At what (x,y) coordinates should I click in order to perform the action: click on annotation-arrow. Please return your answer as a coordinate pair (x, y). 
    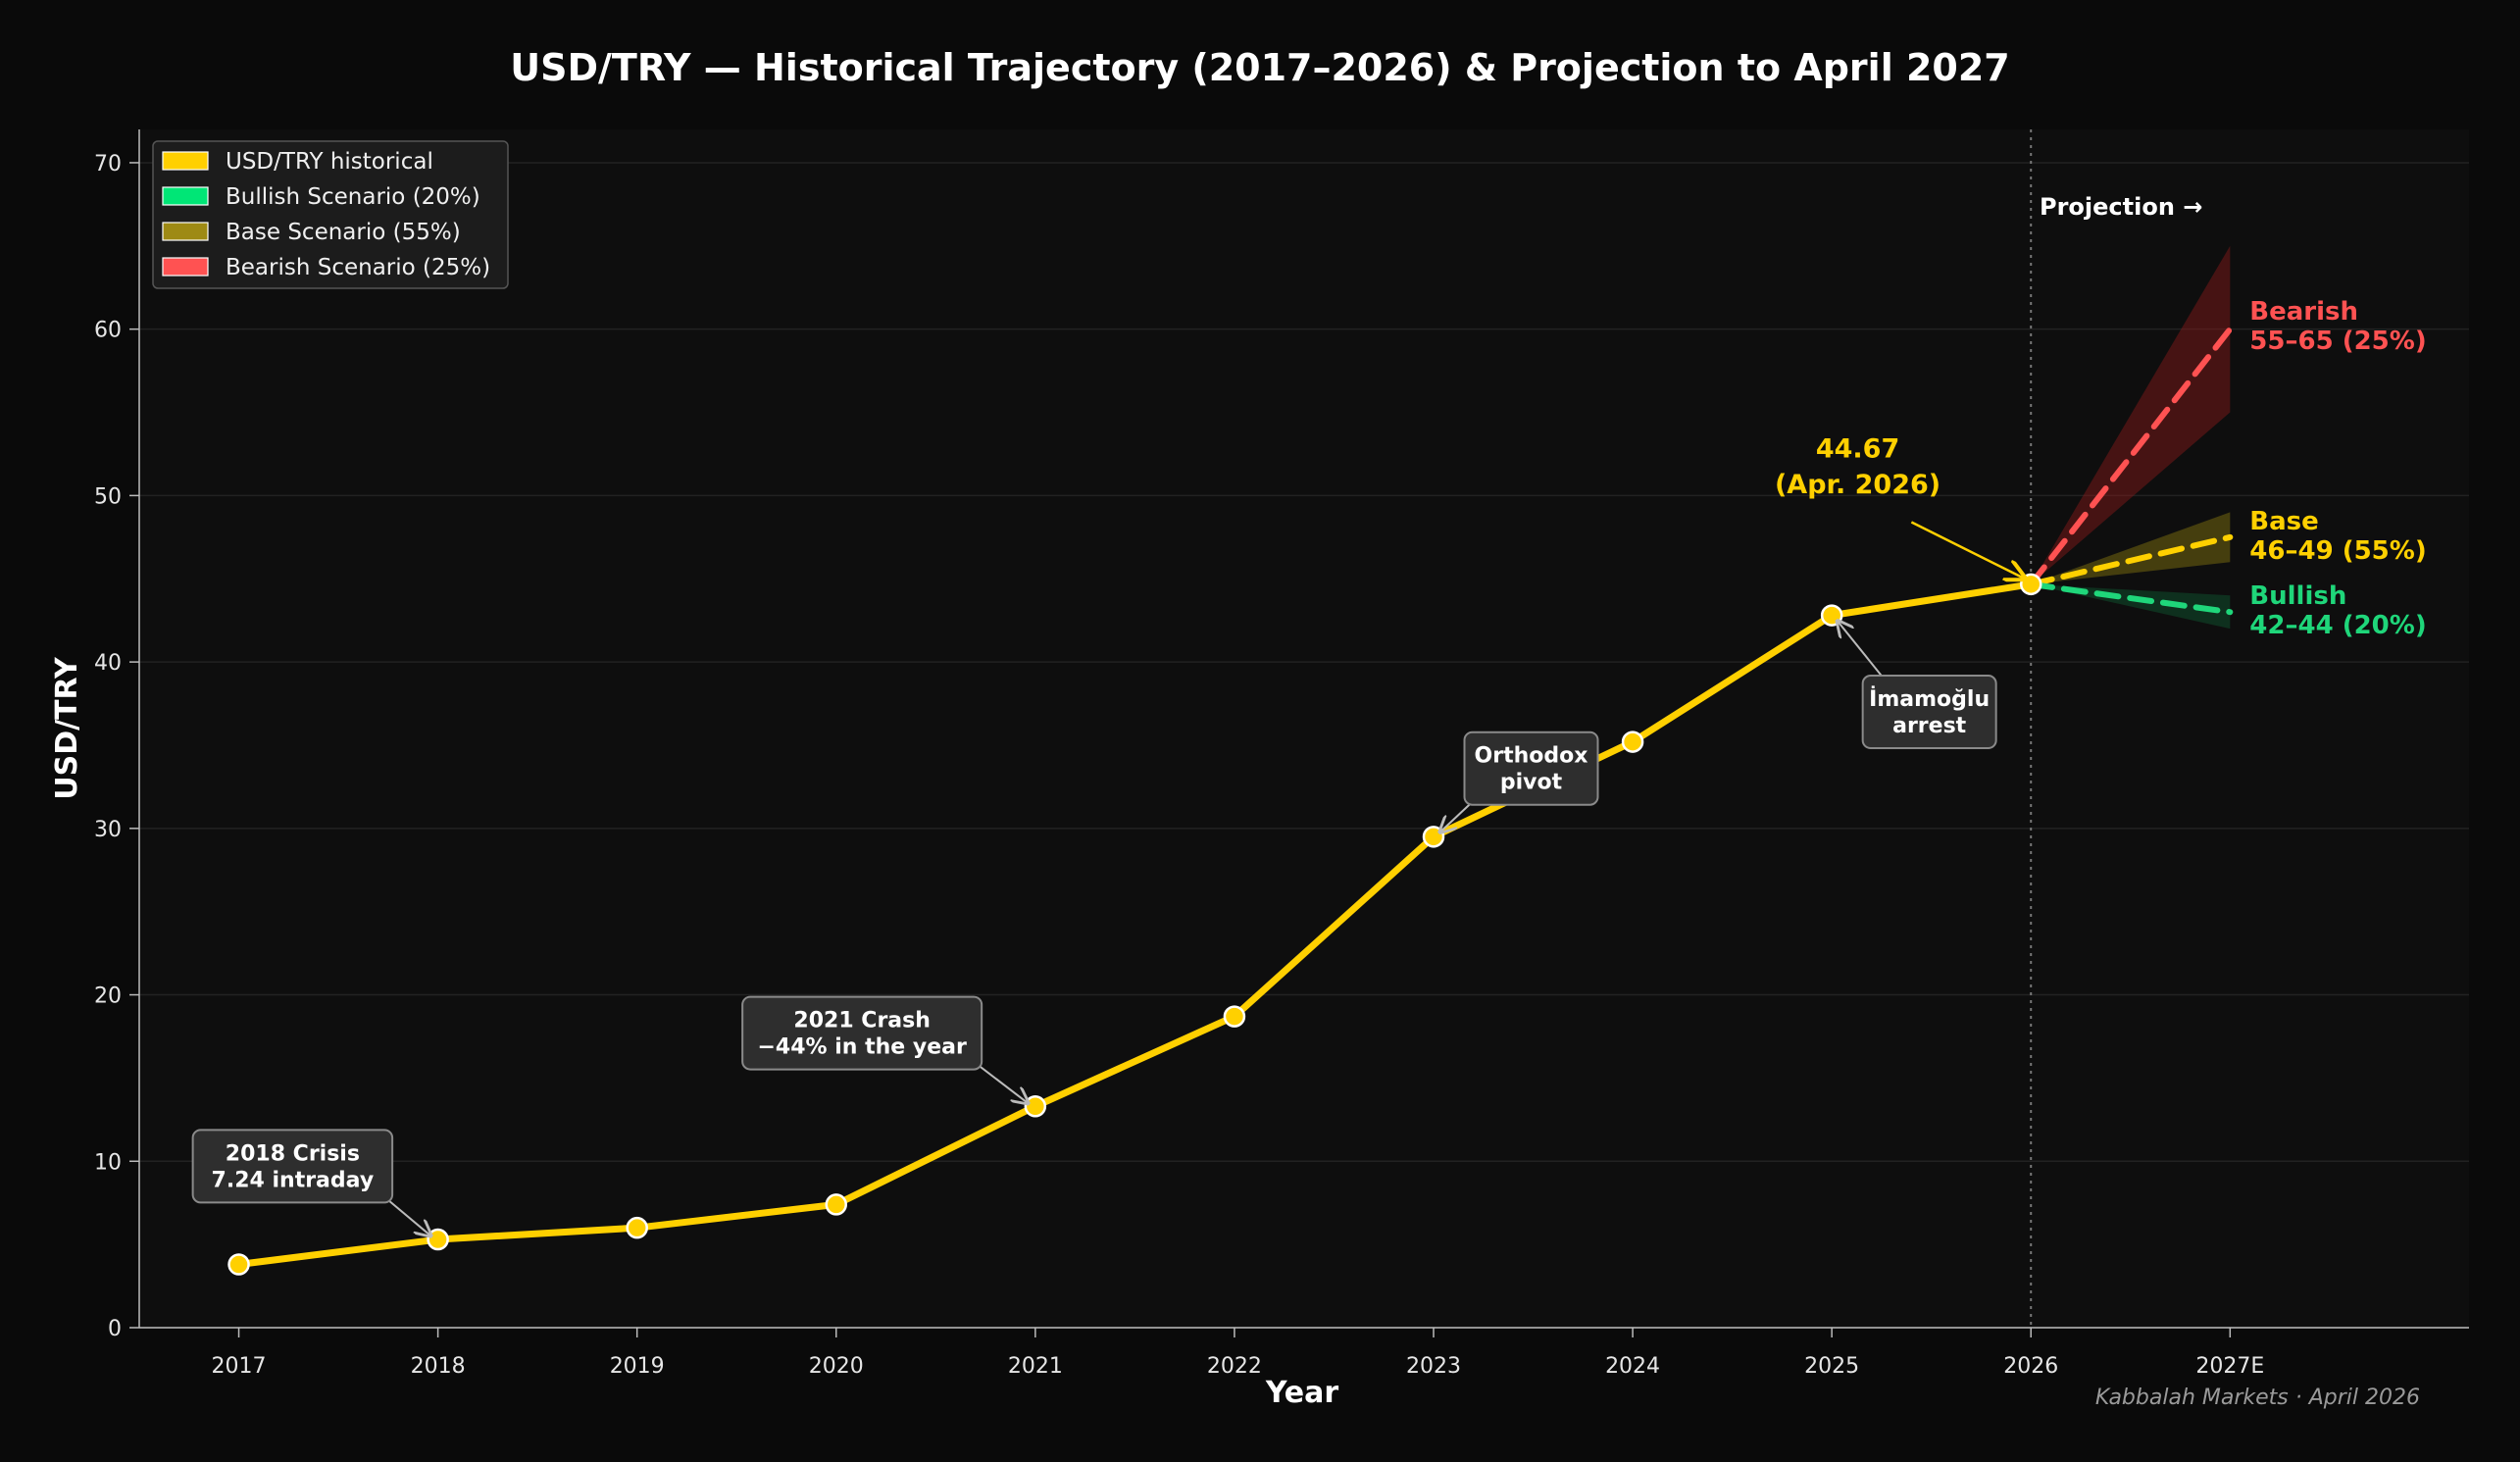
    Looking at the image, I should click on (1864, 653).